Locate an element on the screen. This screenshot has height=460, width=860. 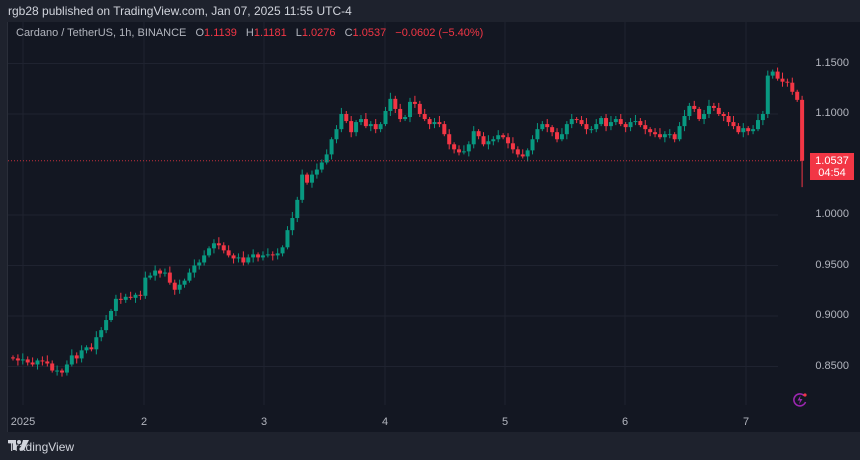
last-price-tag: 1.0537 04:54 is located at coordinates (832, 166).